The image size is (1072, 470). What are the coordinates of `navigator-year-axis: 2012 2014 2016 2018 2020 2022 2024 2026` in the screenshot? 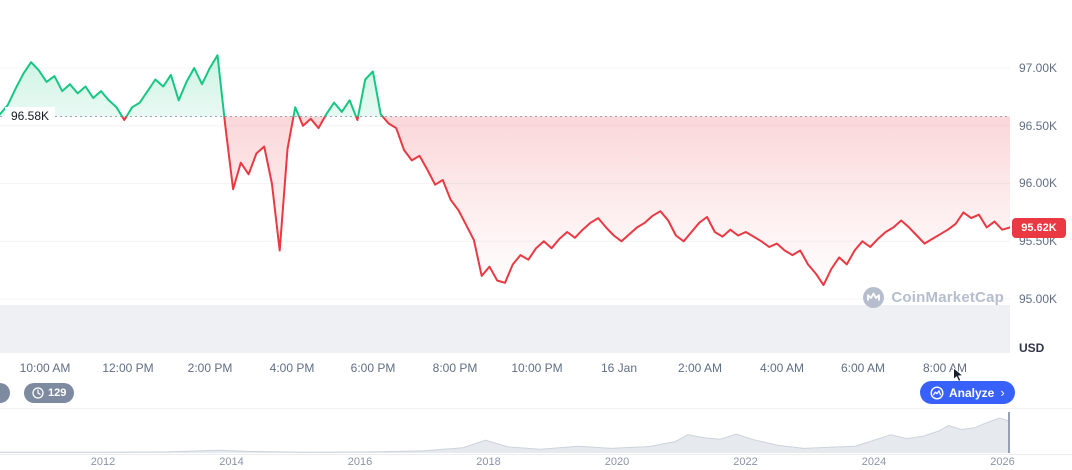 It's located at (536, 463).